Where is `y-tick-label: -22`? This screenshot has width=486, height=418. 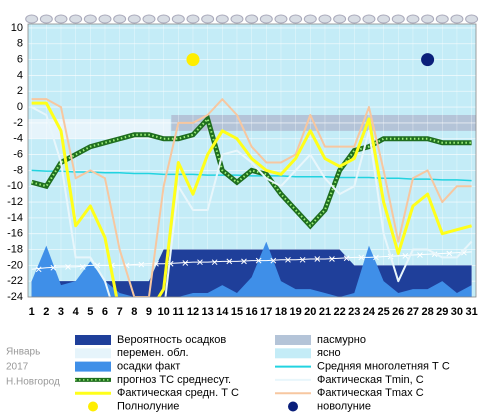 y-tick-label: -22 is located at coordinates (15, 281).